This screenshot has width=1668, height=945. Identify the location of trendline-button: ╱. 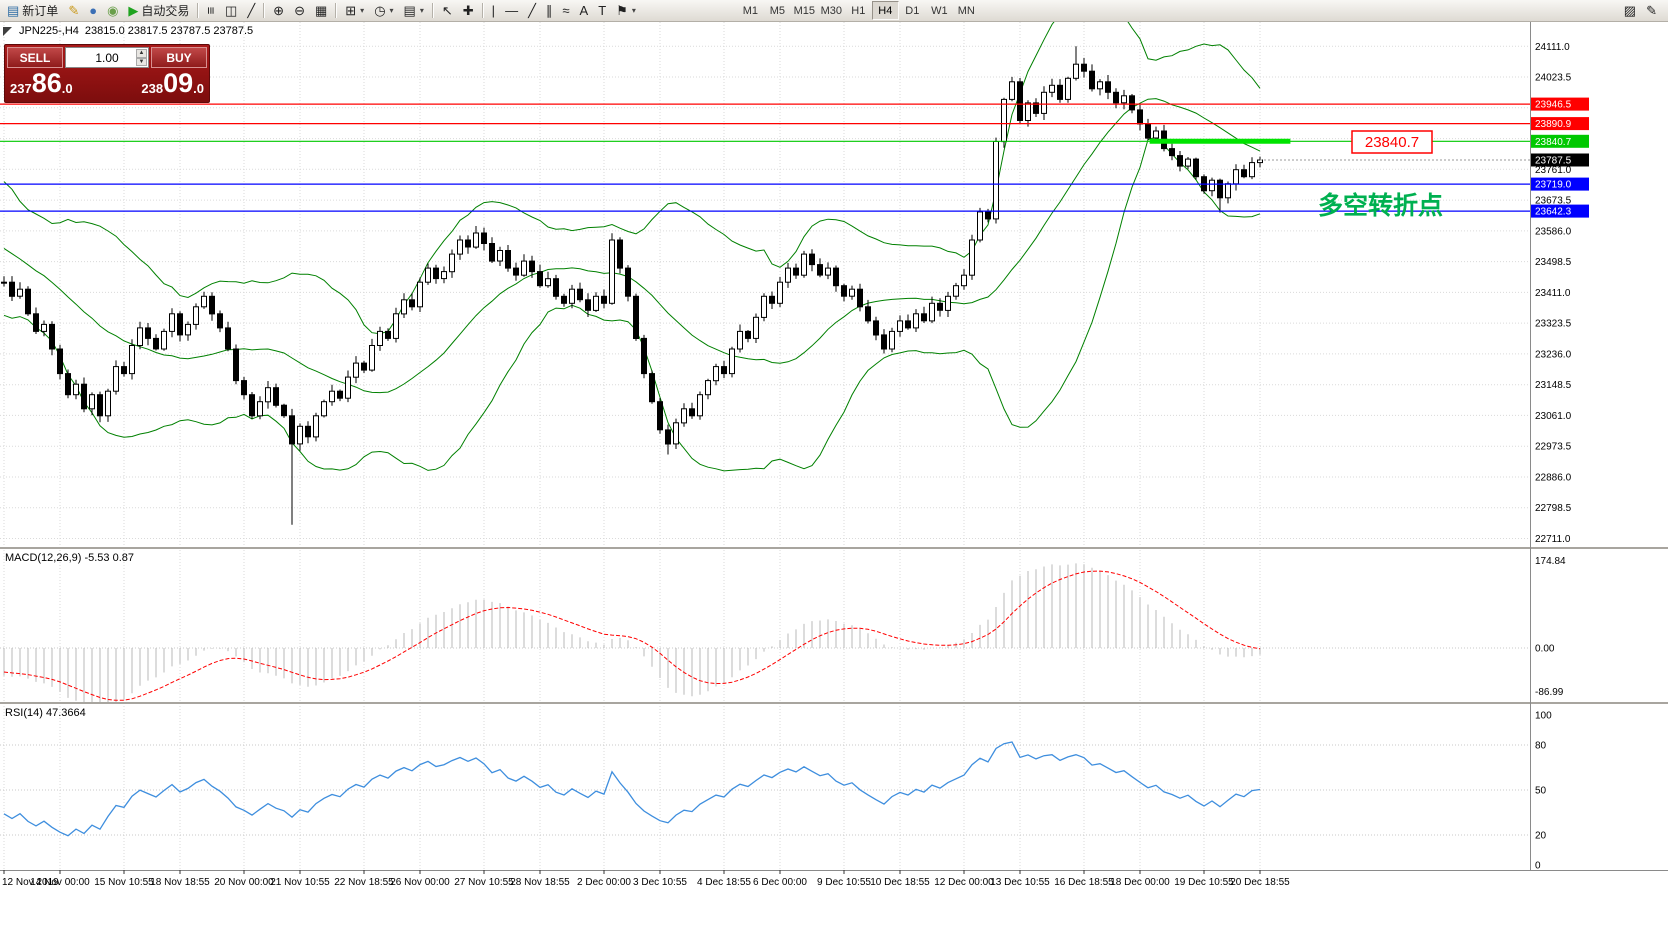
(532, 10).